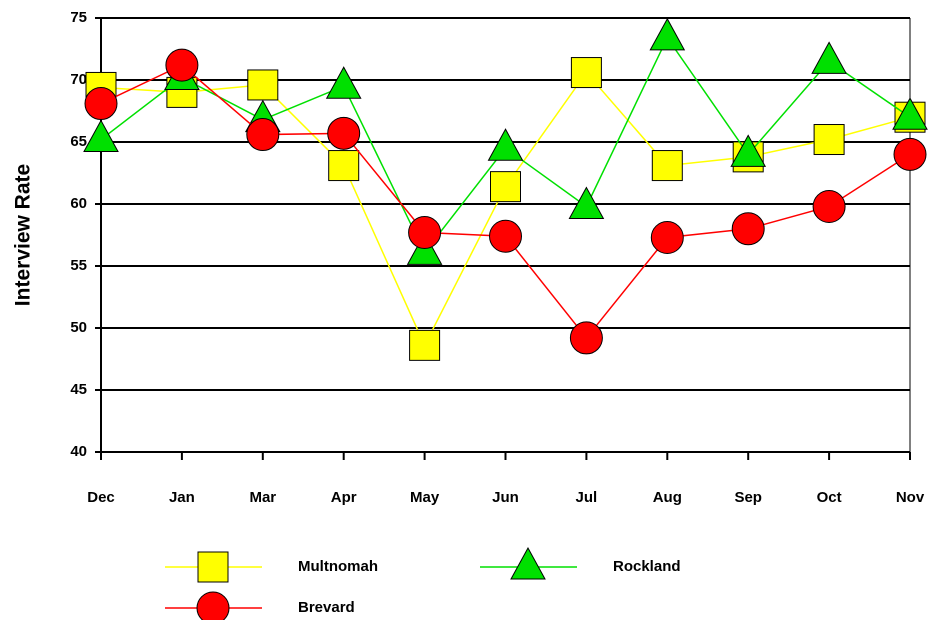  Describe the element at coordinates (505, 497) in the screenshot. I see `x-tick-label: Jun` at that location.